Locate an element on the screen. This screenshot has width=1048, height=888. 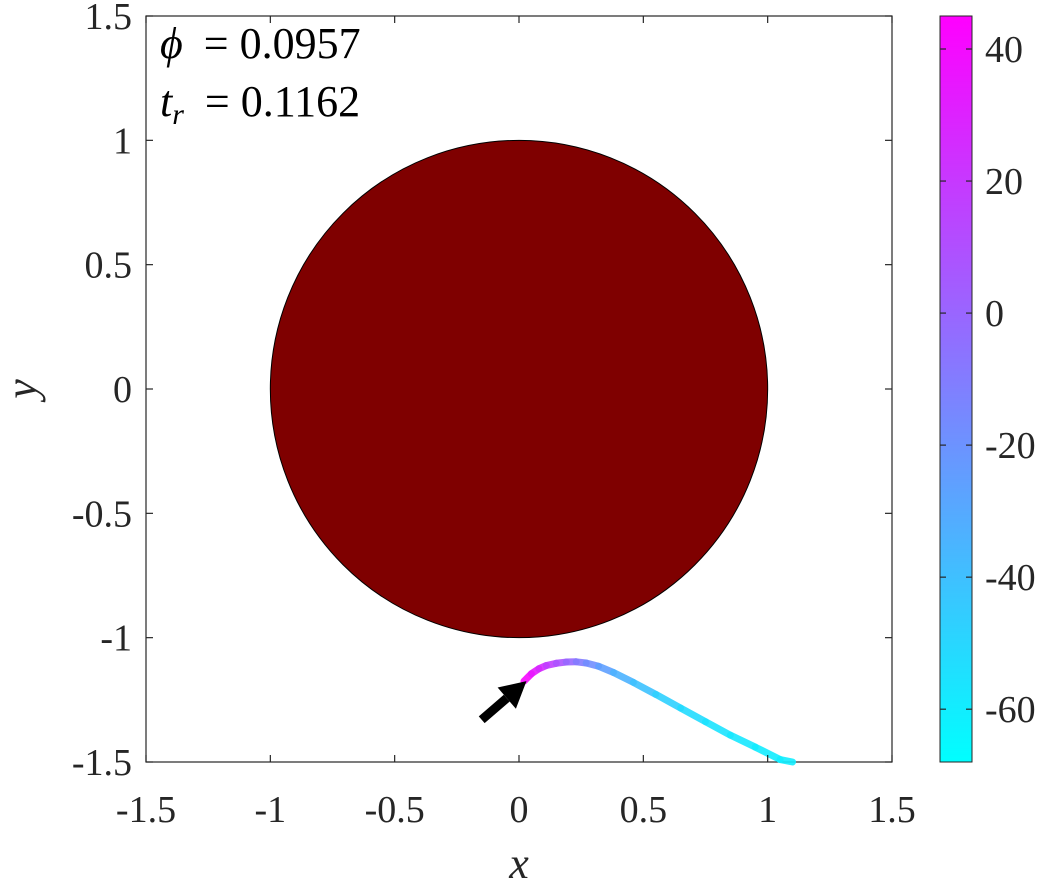
y-tick-label: 1.5 is located at coordinates (109, 19).